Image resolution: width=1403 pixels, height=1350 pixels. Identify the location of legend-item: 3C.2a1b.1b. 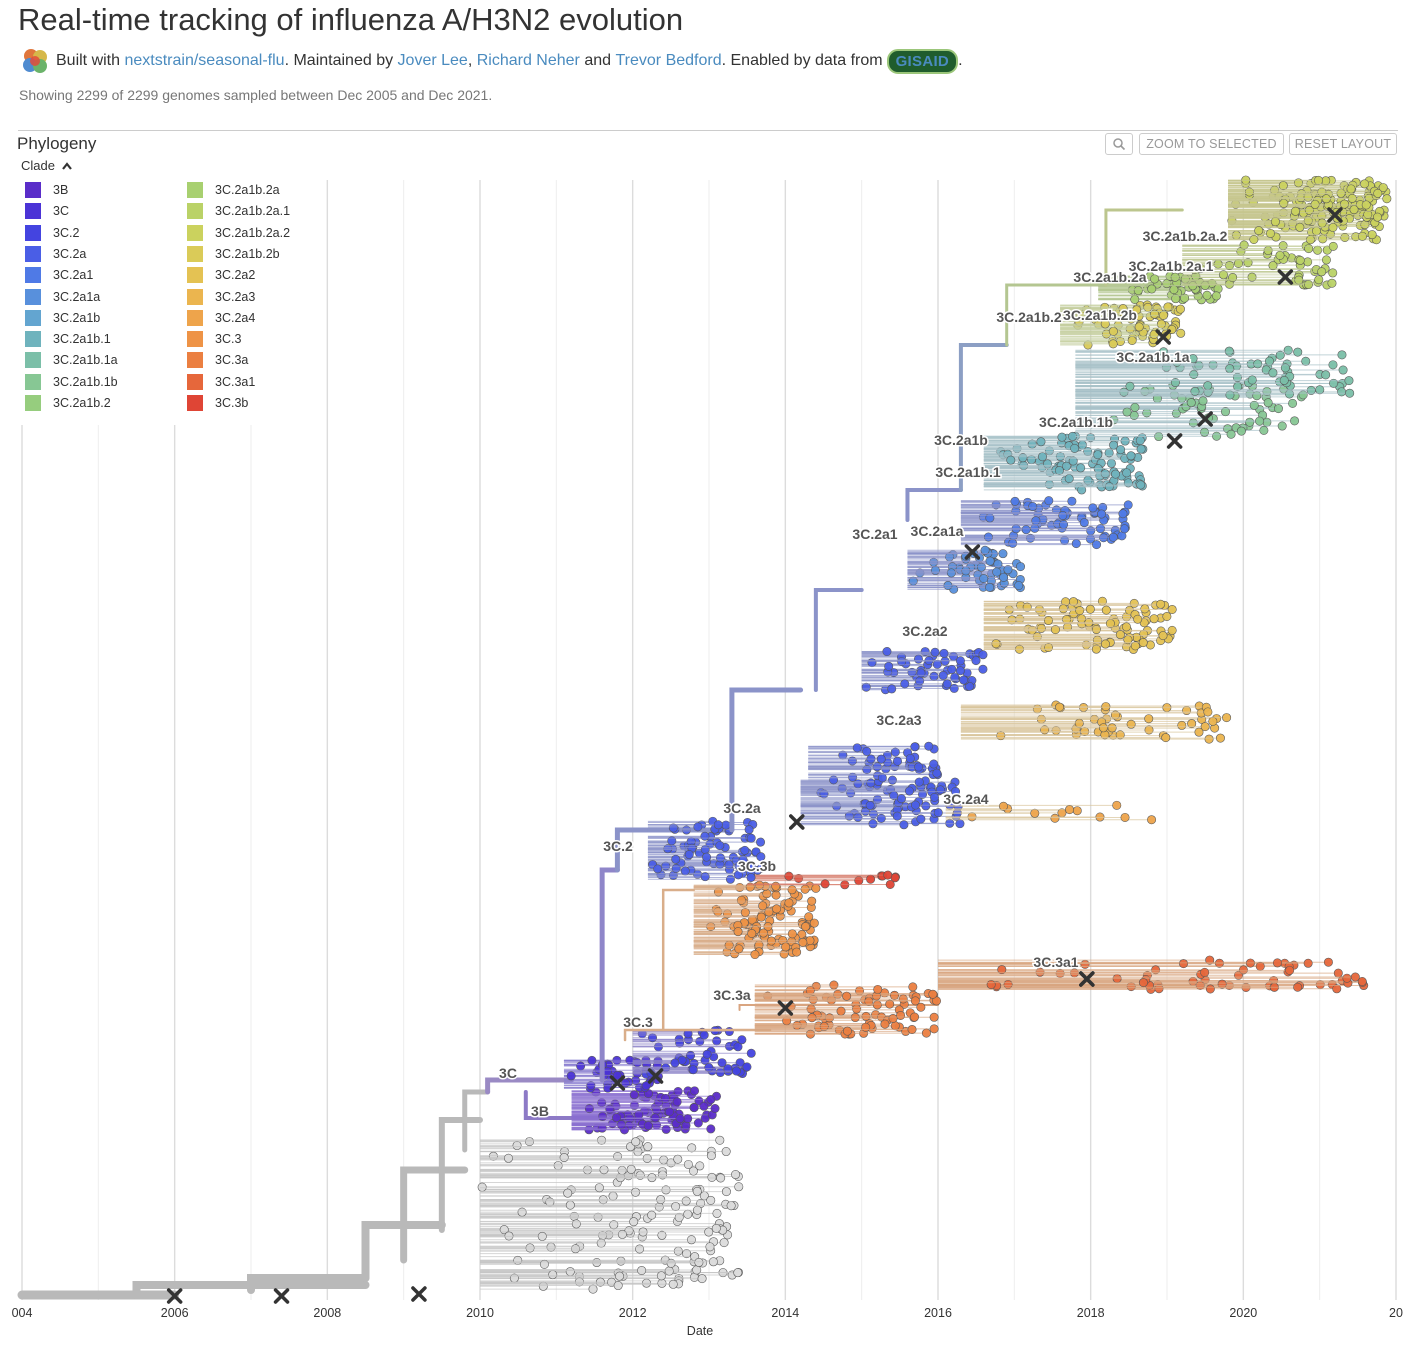
(71, 382).